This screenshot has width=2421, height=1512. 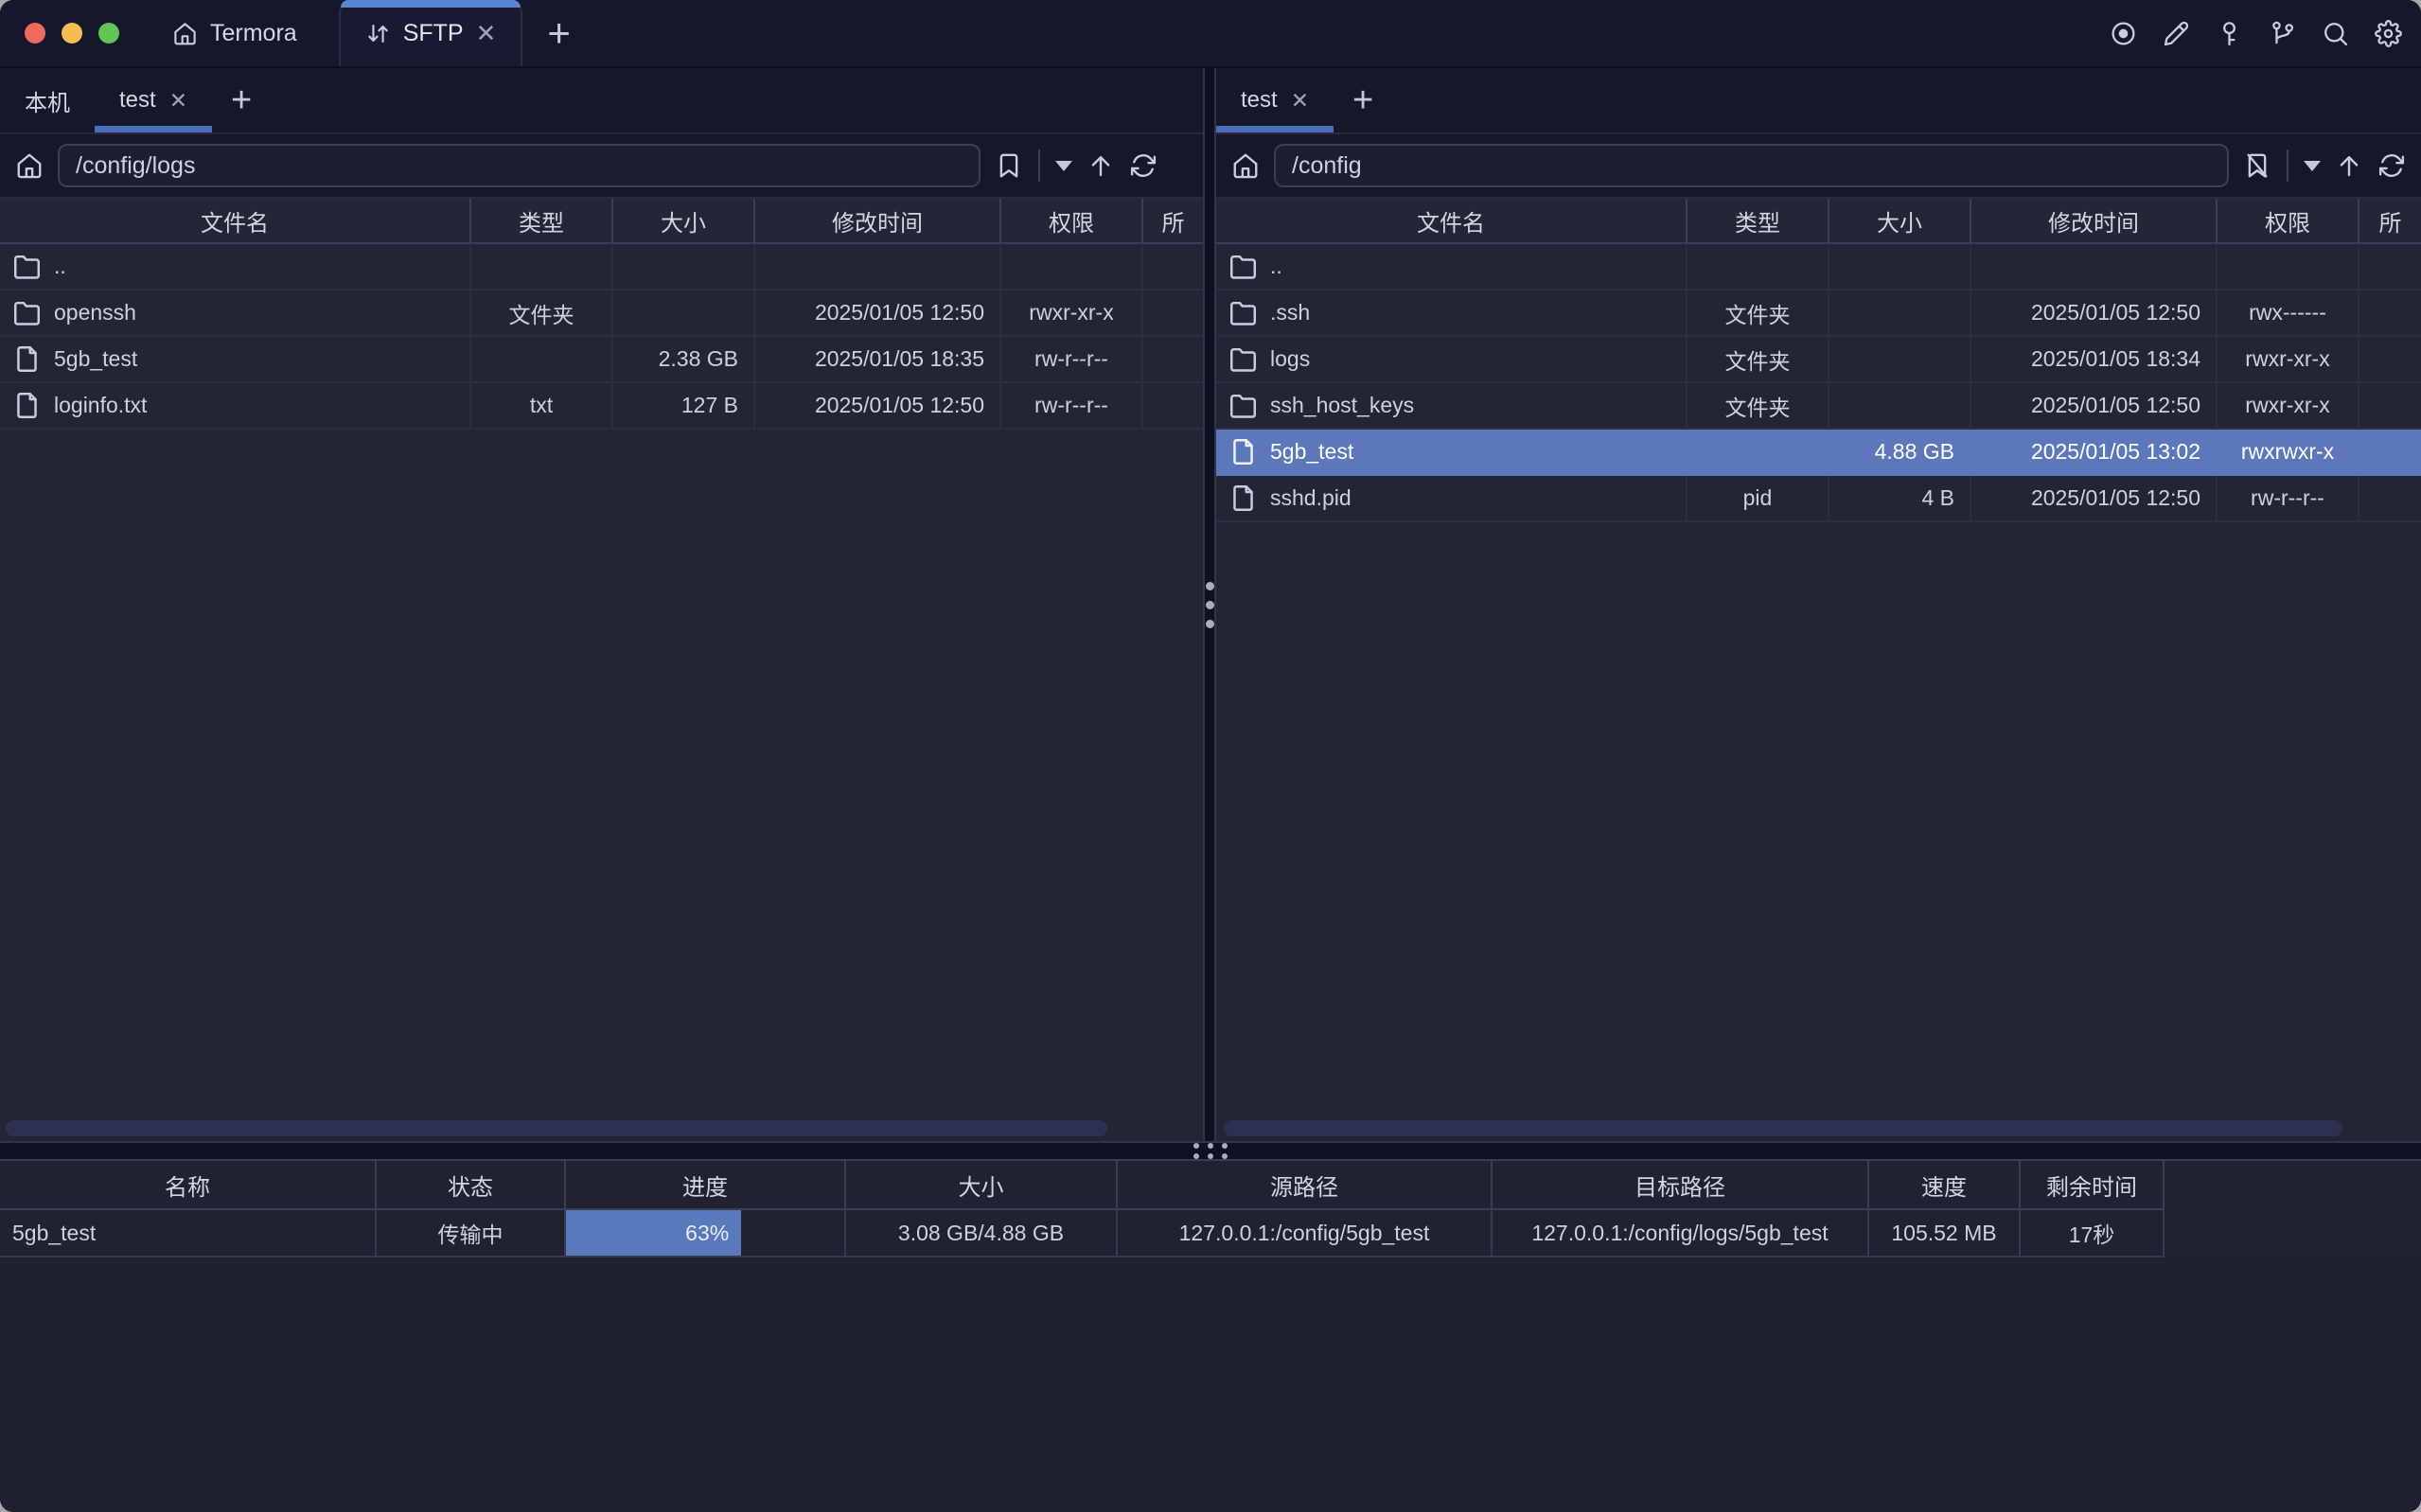 I want to click on right-path-input, so click(x=1751, y=165).